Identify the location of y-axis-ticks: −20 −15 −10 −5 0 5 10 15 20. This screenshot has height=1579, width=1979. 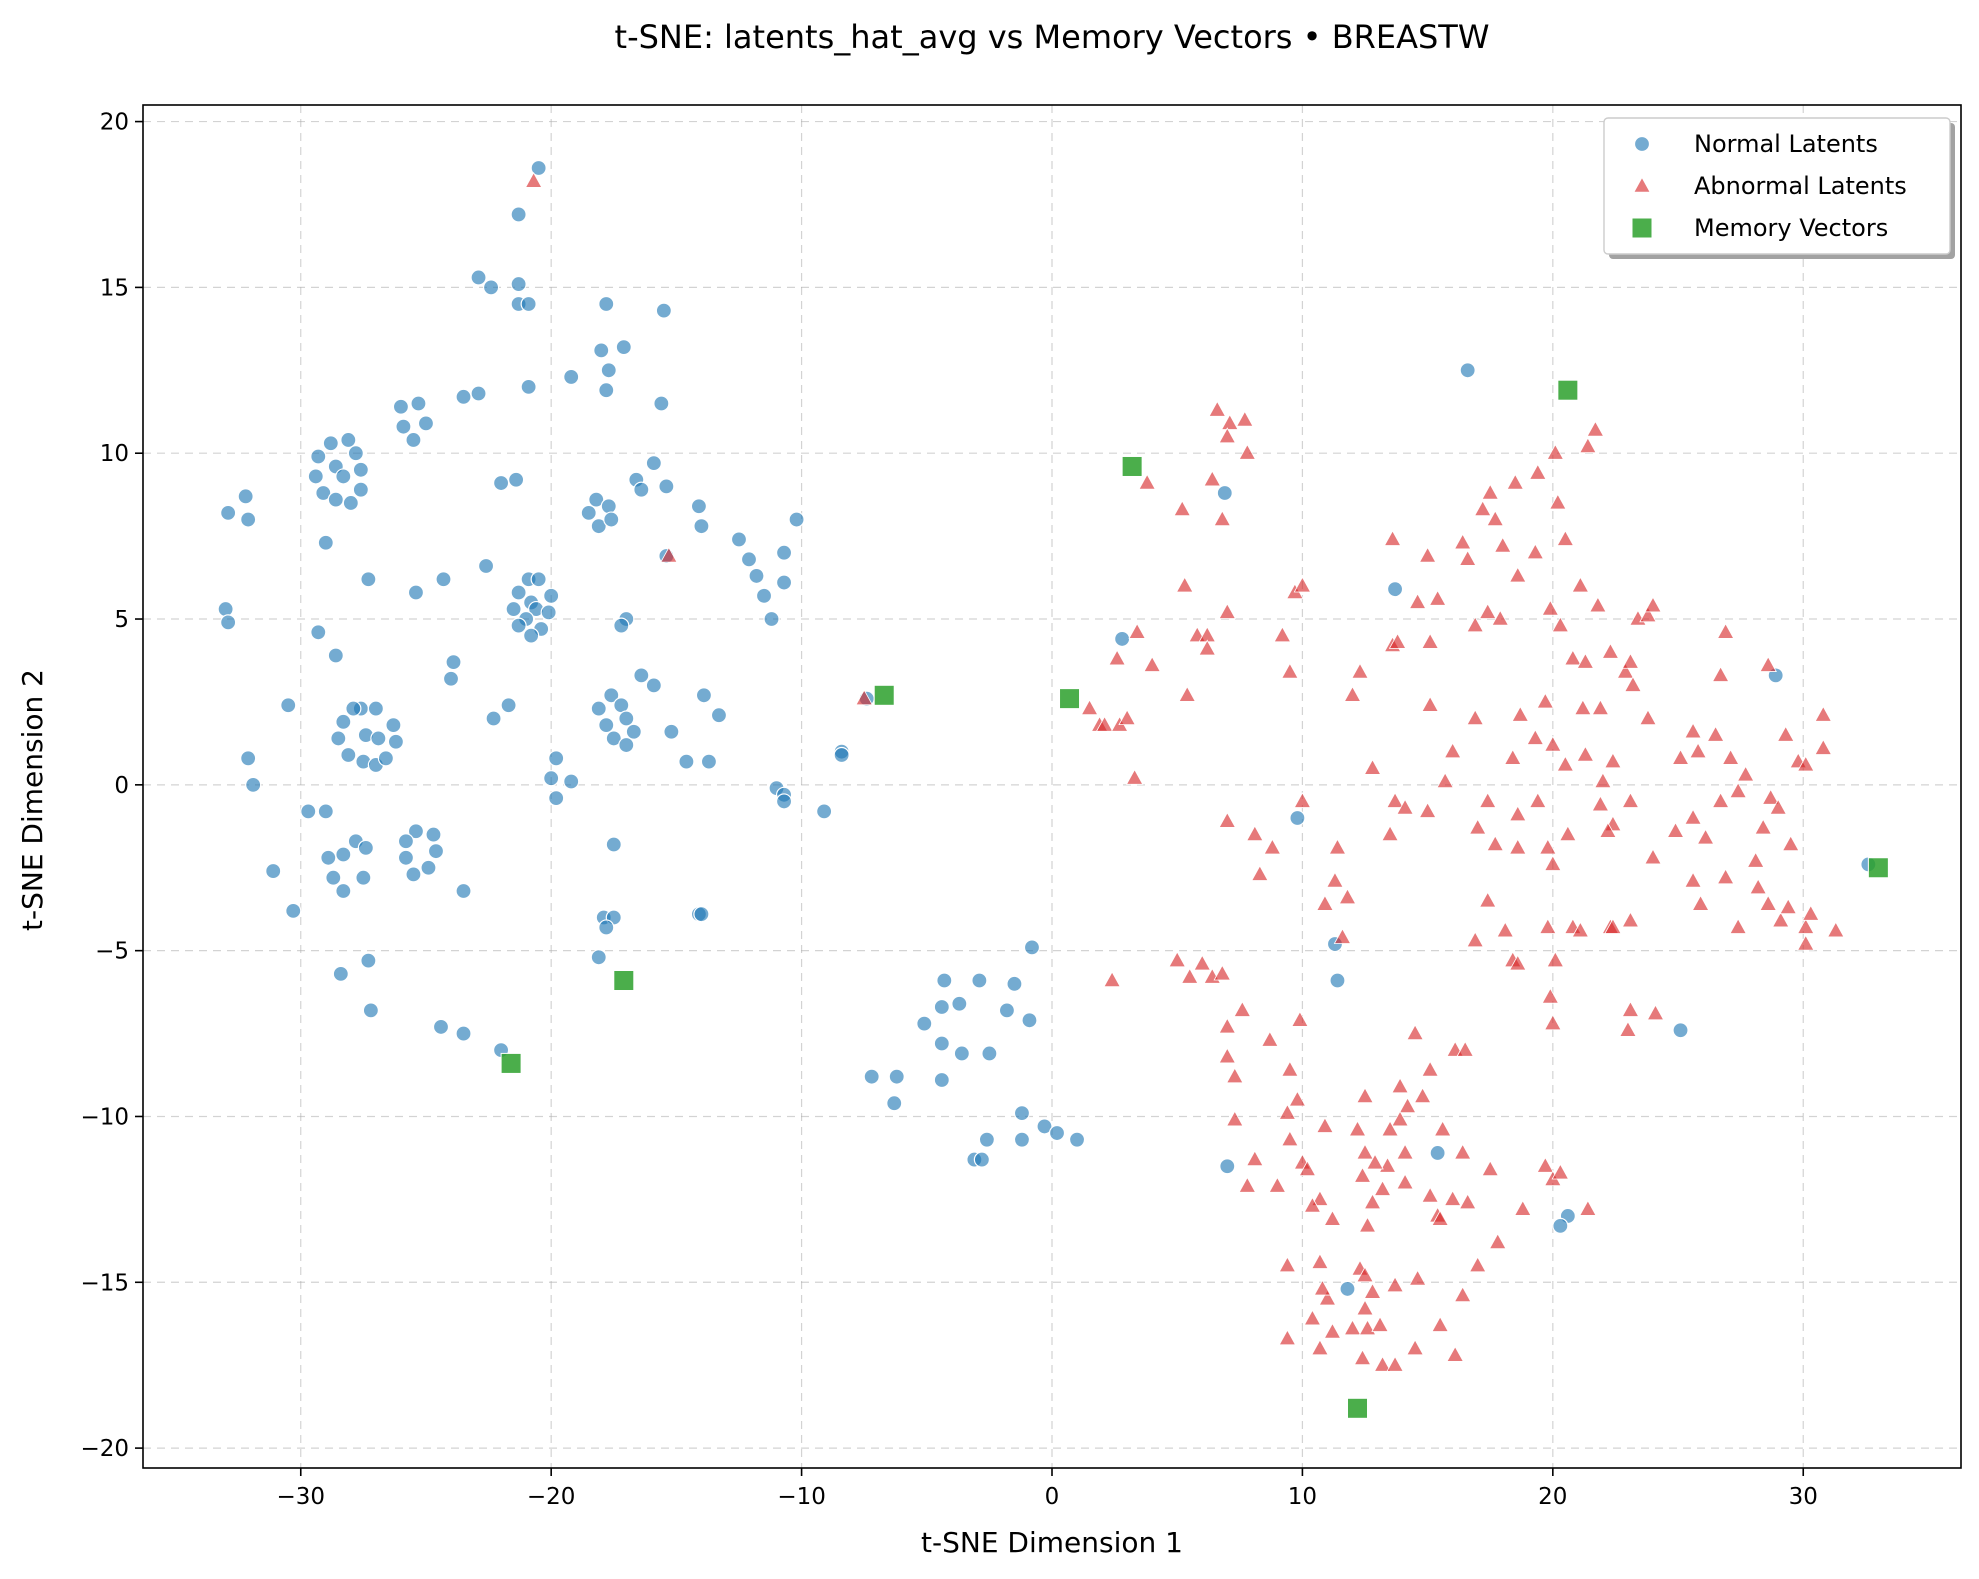
(111, 786).